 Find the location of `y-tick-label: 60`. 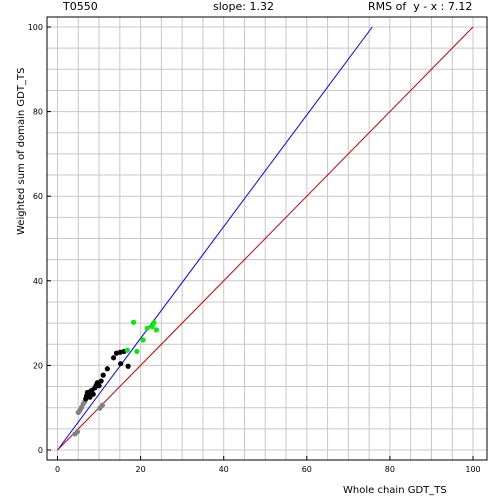

y-tick-label: 60 is located at coordinates (38, 196).